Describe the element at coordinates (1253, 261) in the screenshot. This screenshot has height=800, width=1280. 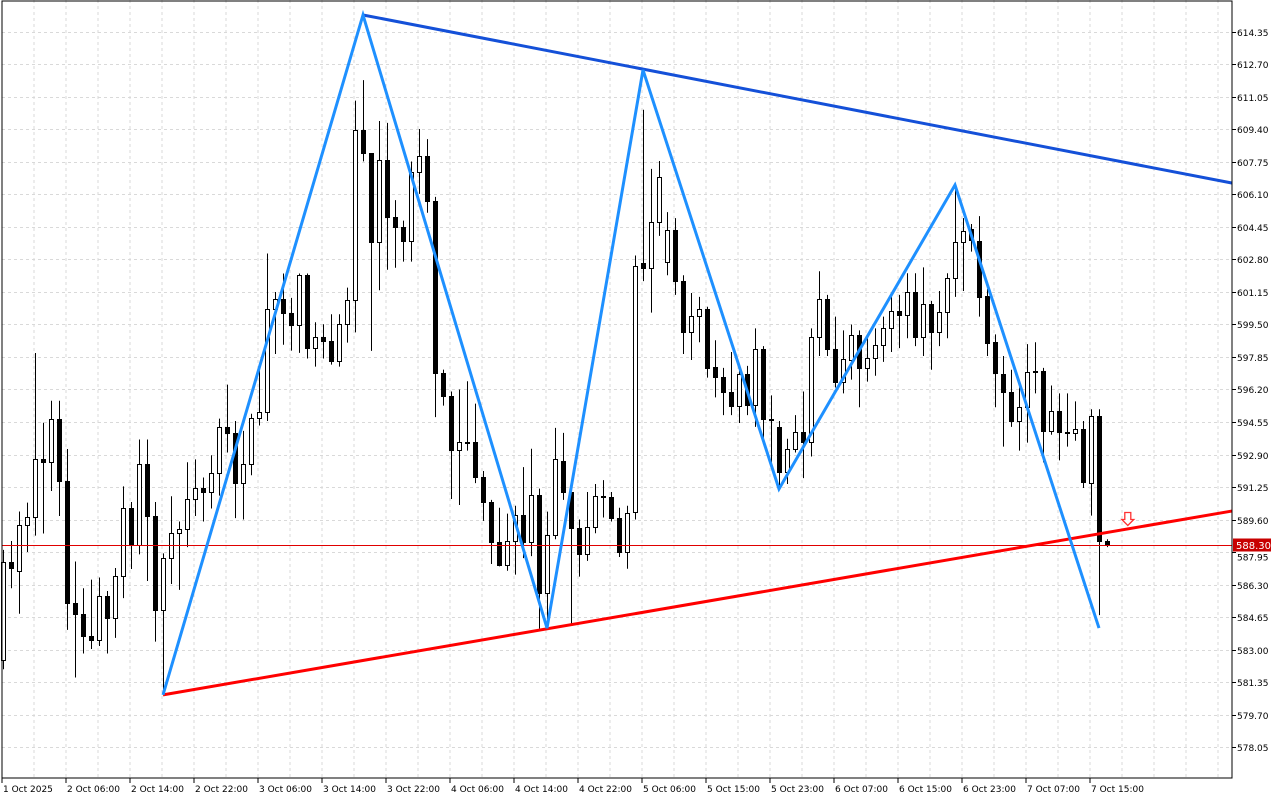
I see `price-tick-label: 602.80` at that location.